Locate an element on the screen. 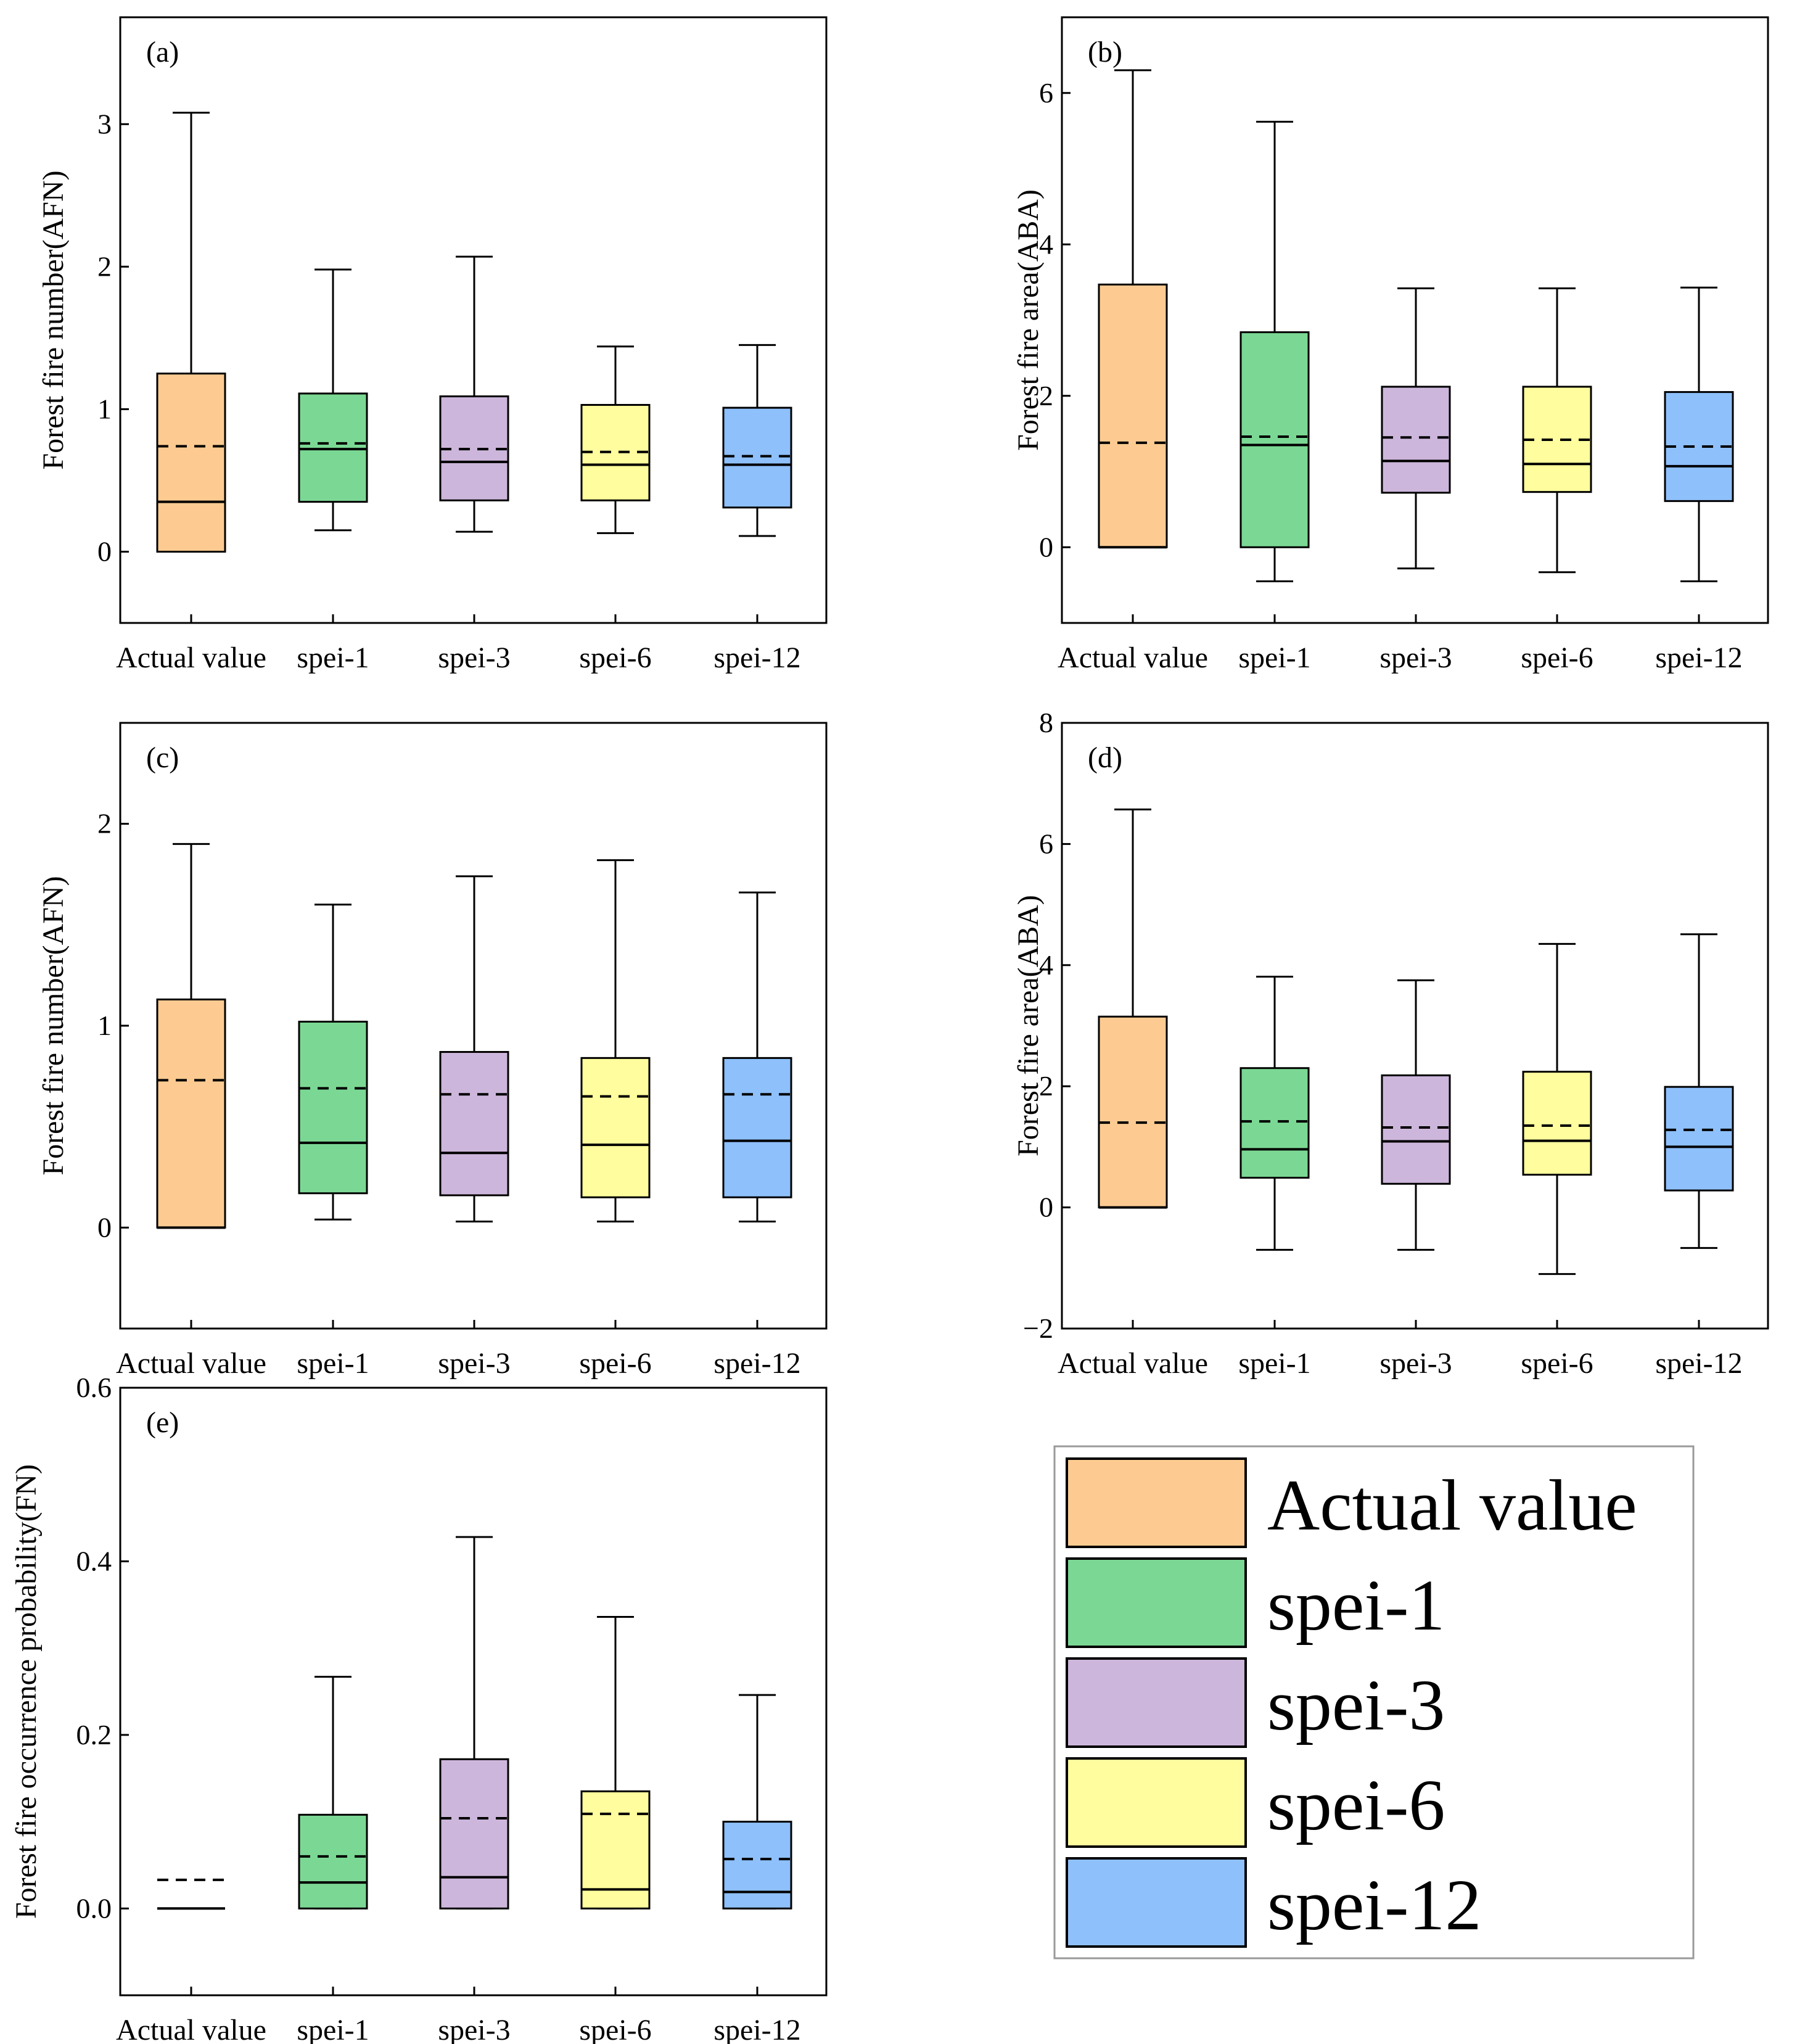 Image resolution: width=1813 pixels, height=2044 pixels. y-axis-title-b: Forest fire area(ABA) is located at coordinates (1028, 320).